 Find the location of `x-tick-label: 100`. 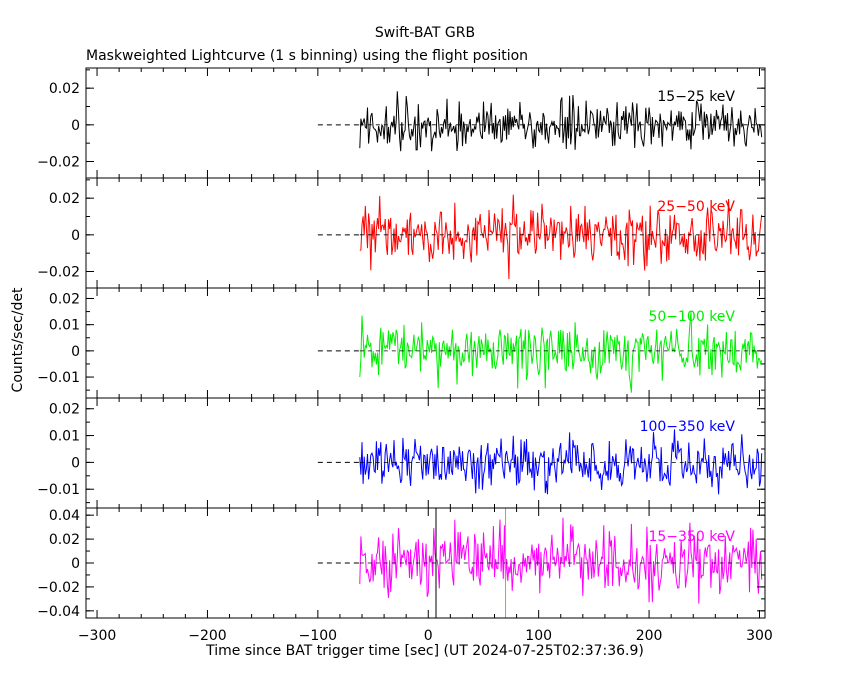

x-tick-label: 100 is located at coordinates (538, 636).